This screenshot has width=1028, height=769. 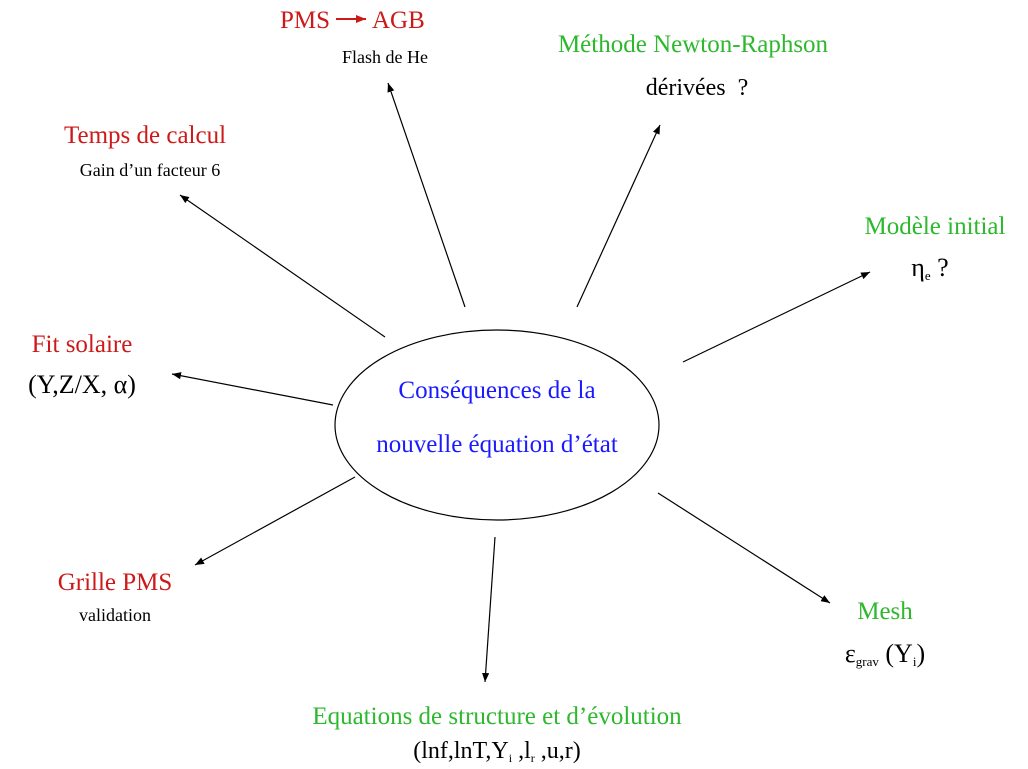 I want to click on node-title: Mesh, so click(x=885, y=611).